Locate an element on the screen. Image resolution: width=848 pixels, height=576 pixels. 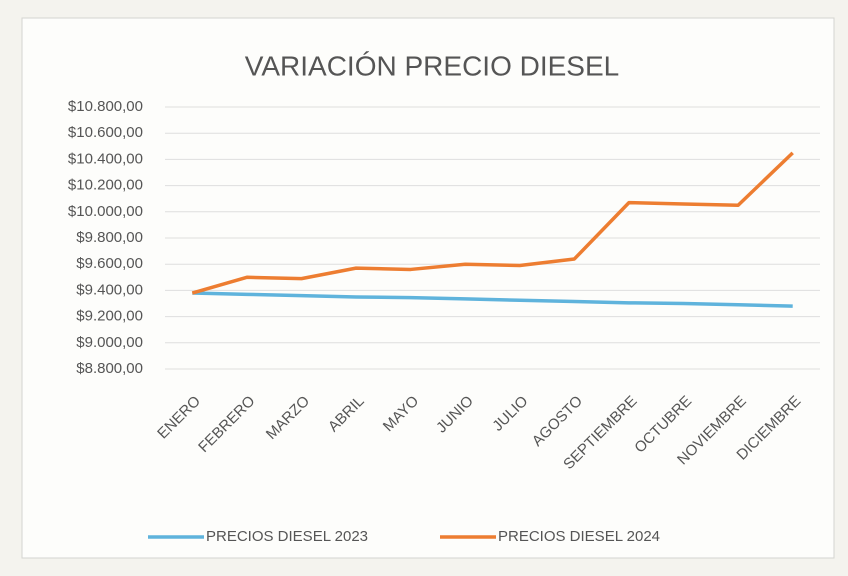
legend-label: PRECIOS DIESEL 2024 is located at coordinates (579, 536).